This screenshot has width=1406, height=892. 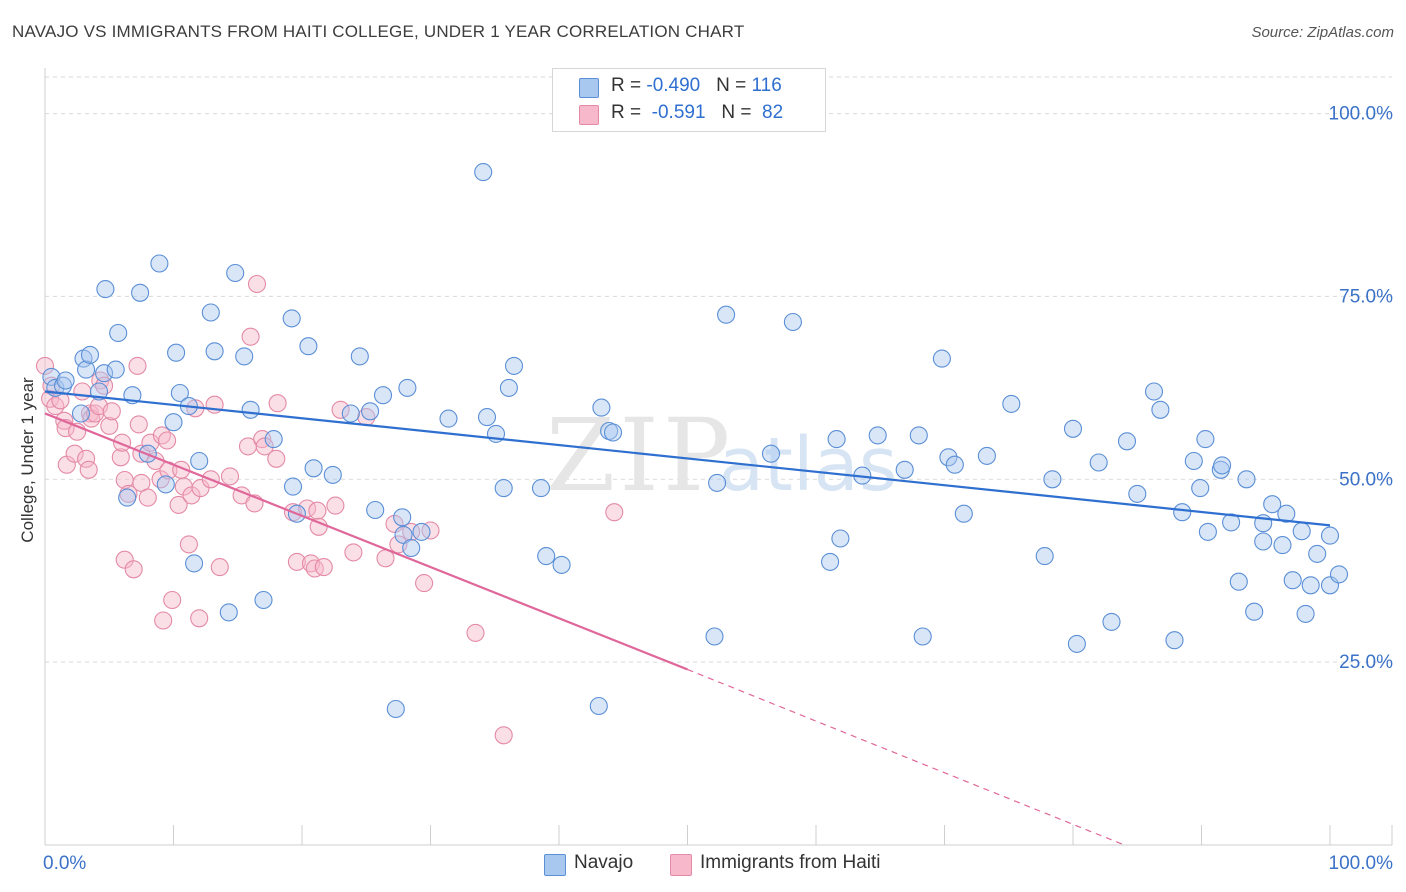 I want to click on haiti-trend-extension, so click(x=906, y=757).